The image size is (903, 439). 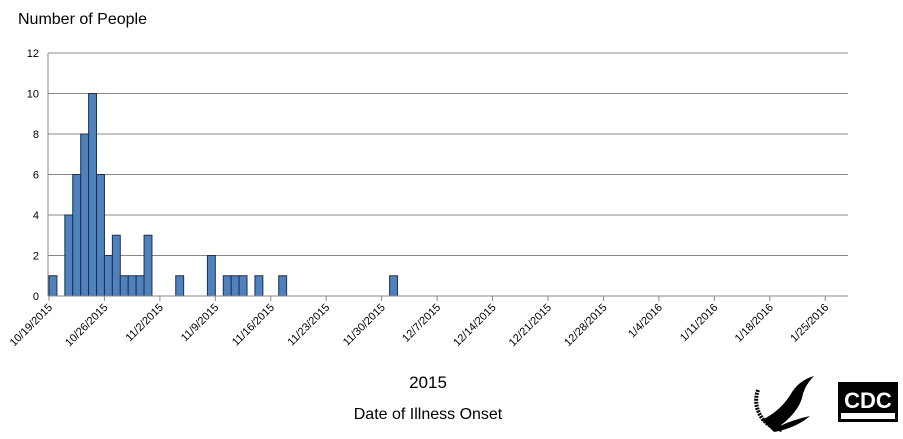 I want to click on x-tick-label: 1/18/2016, so click(x=754, y=323).